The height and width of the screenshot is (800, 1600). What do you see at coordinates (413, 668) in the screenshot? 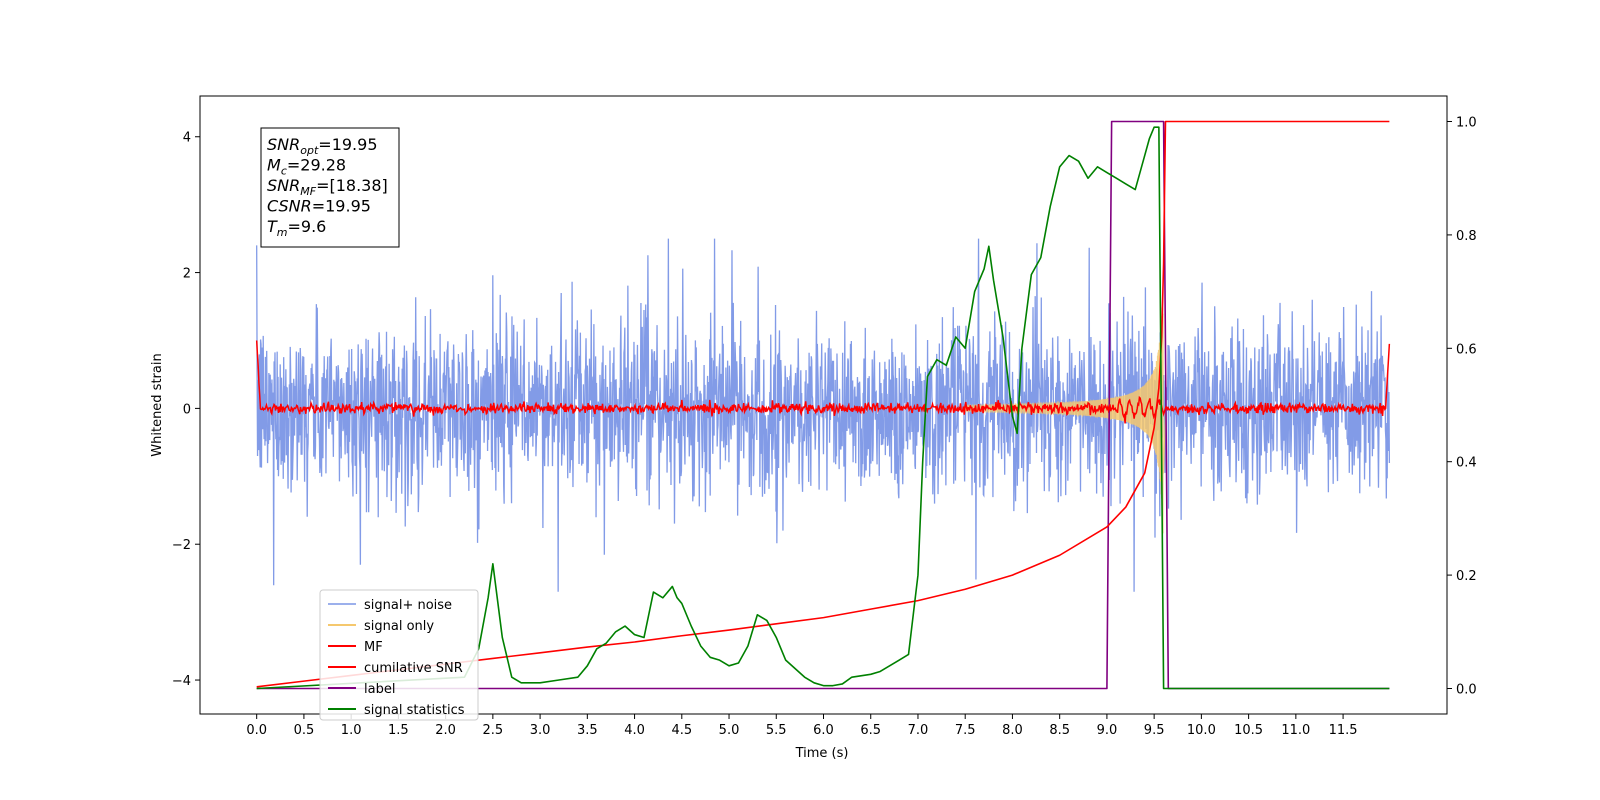
I see `legend-label: cumilative SNR` at bounding box center [413, 668].